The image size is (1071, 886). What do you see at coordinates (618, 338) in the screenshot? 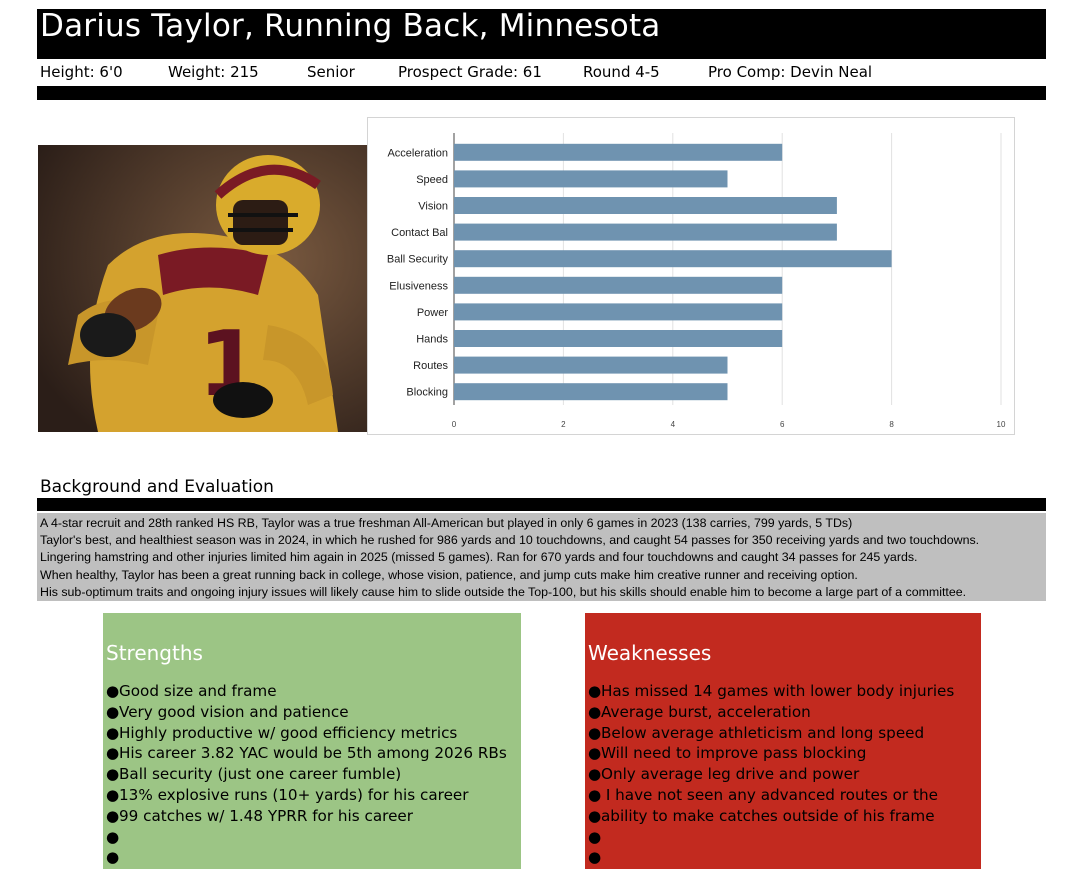
I see `bar-hands` at bounding box center [618, 338].